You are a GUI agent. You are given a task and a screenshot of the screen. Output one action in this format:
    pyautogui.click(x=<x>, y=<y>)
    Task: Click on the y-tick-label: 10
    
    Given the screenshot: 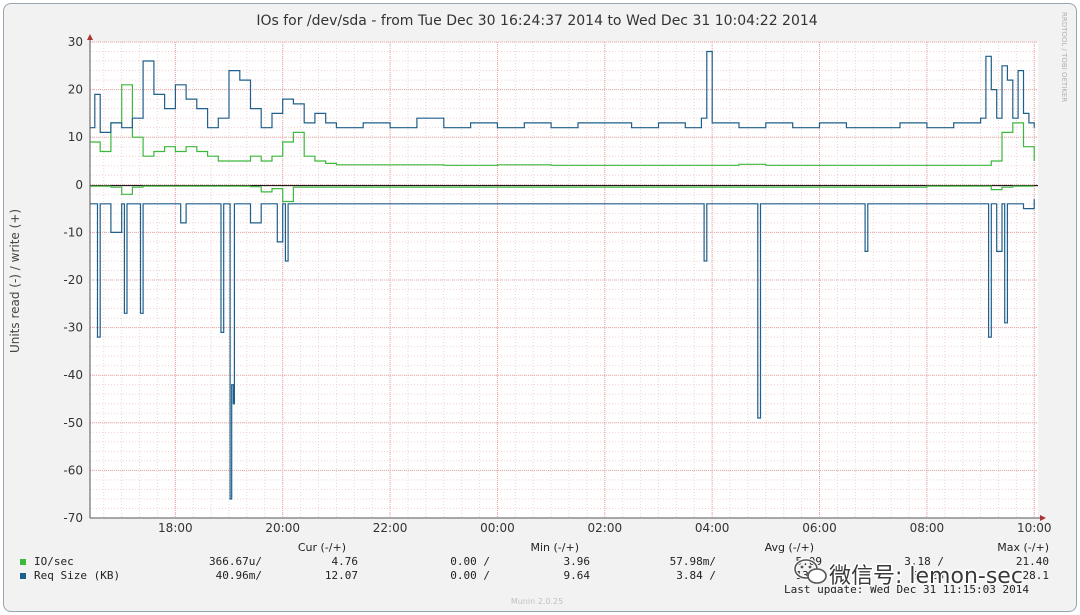 What is the action you would take?
    pyautogui.click(x=75, y=137)
    